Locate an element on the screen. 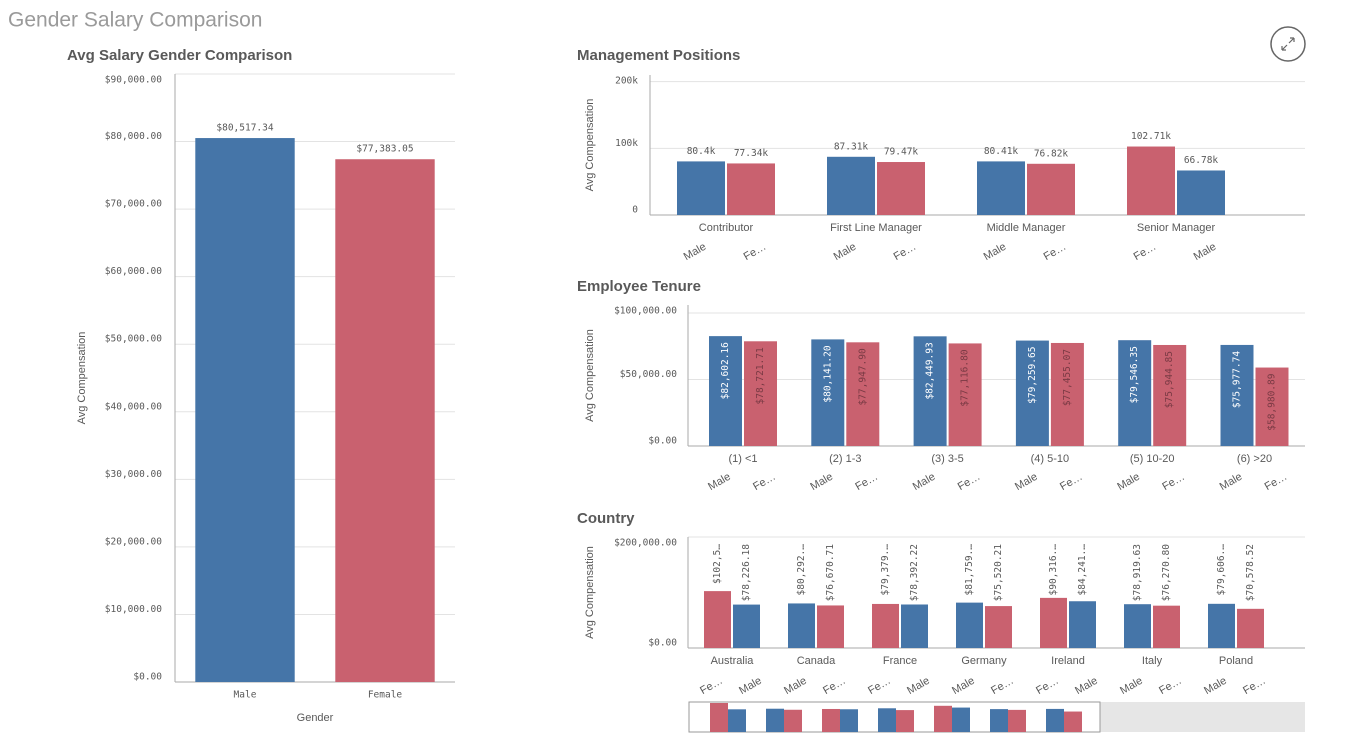 The height and width of the screenshot is (738, 1372). y-tick-label: $200,000.00 is located at coordinates (645, 543).